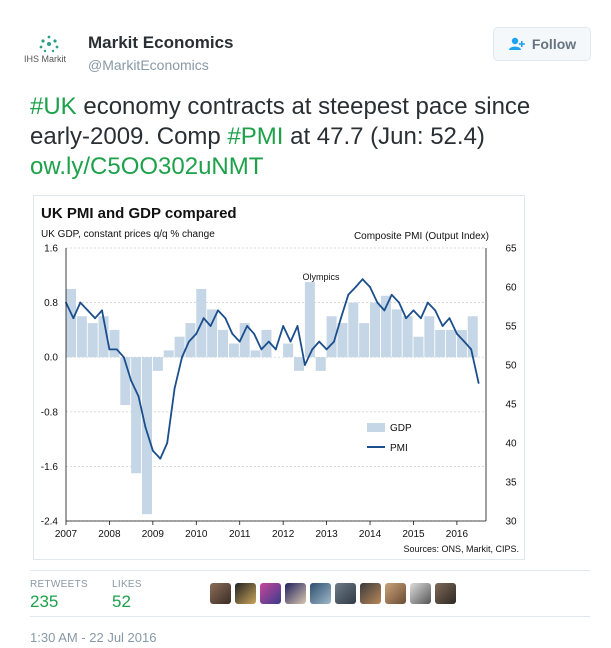 The width and height of the screenshot is (611, 648). I want to click on legend-pmi-label: PMI, so click(399, 448).